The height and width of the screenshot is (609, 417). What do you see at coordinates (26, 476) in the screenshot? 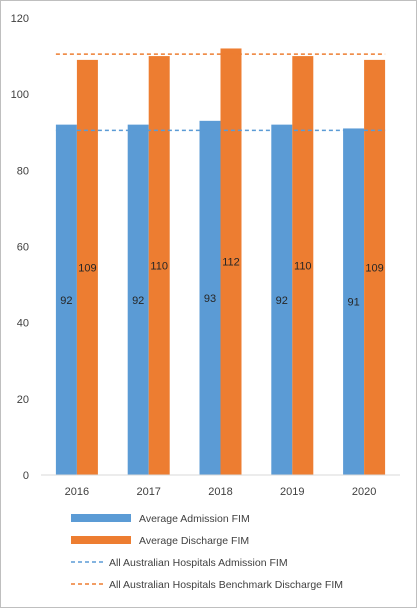
I see `y-tick-label: 0` at bounding box center [26, 476].